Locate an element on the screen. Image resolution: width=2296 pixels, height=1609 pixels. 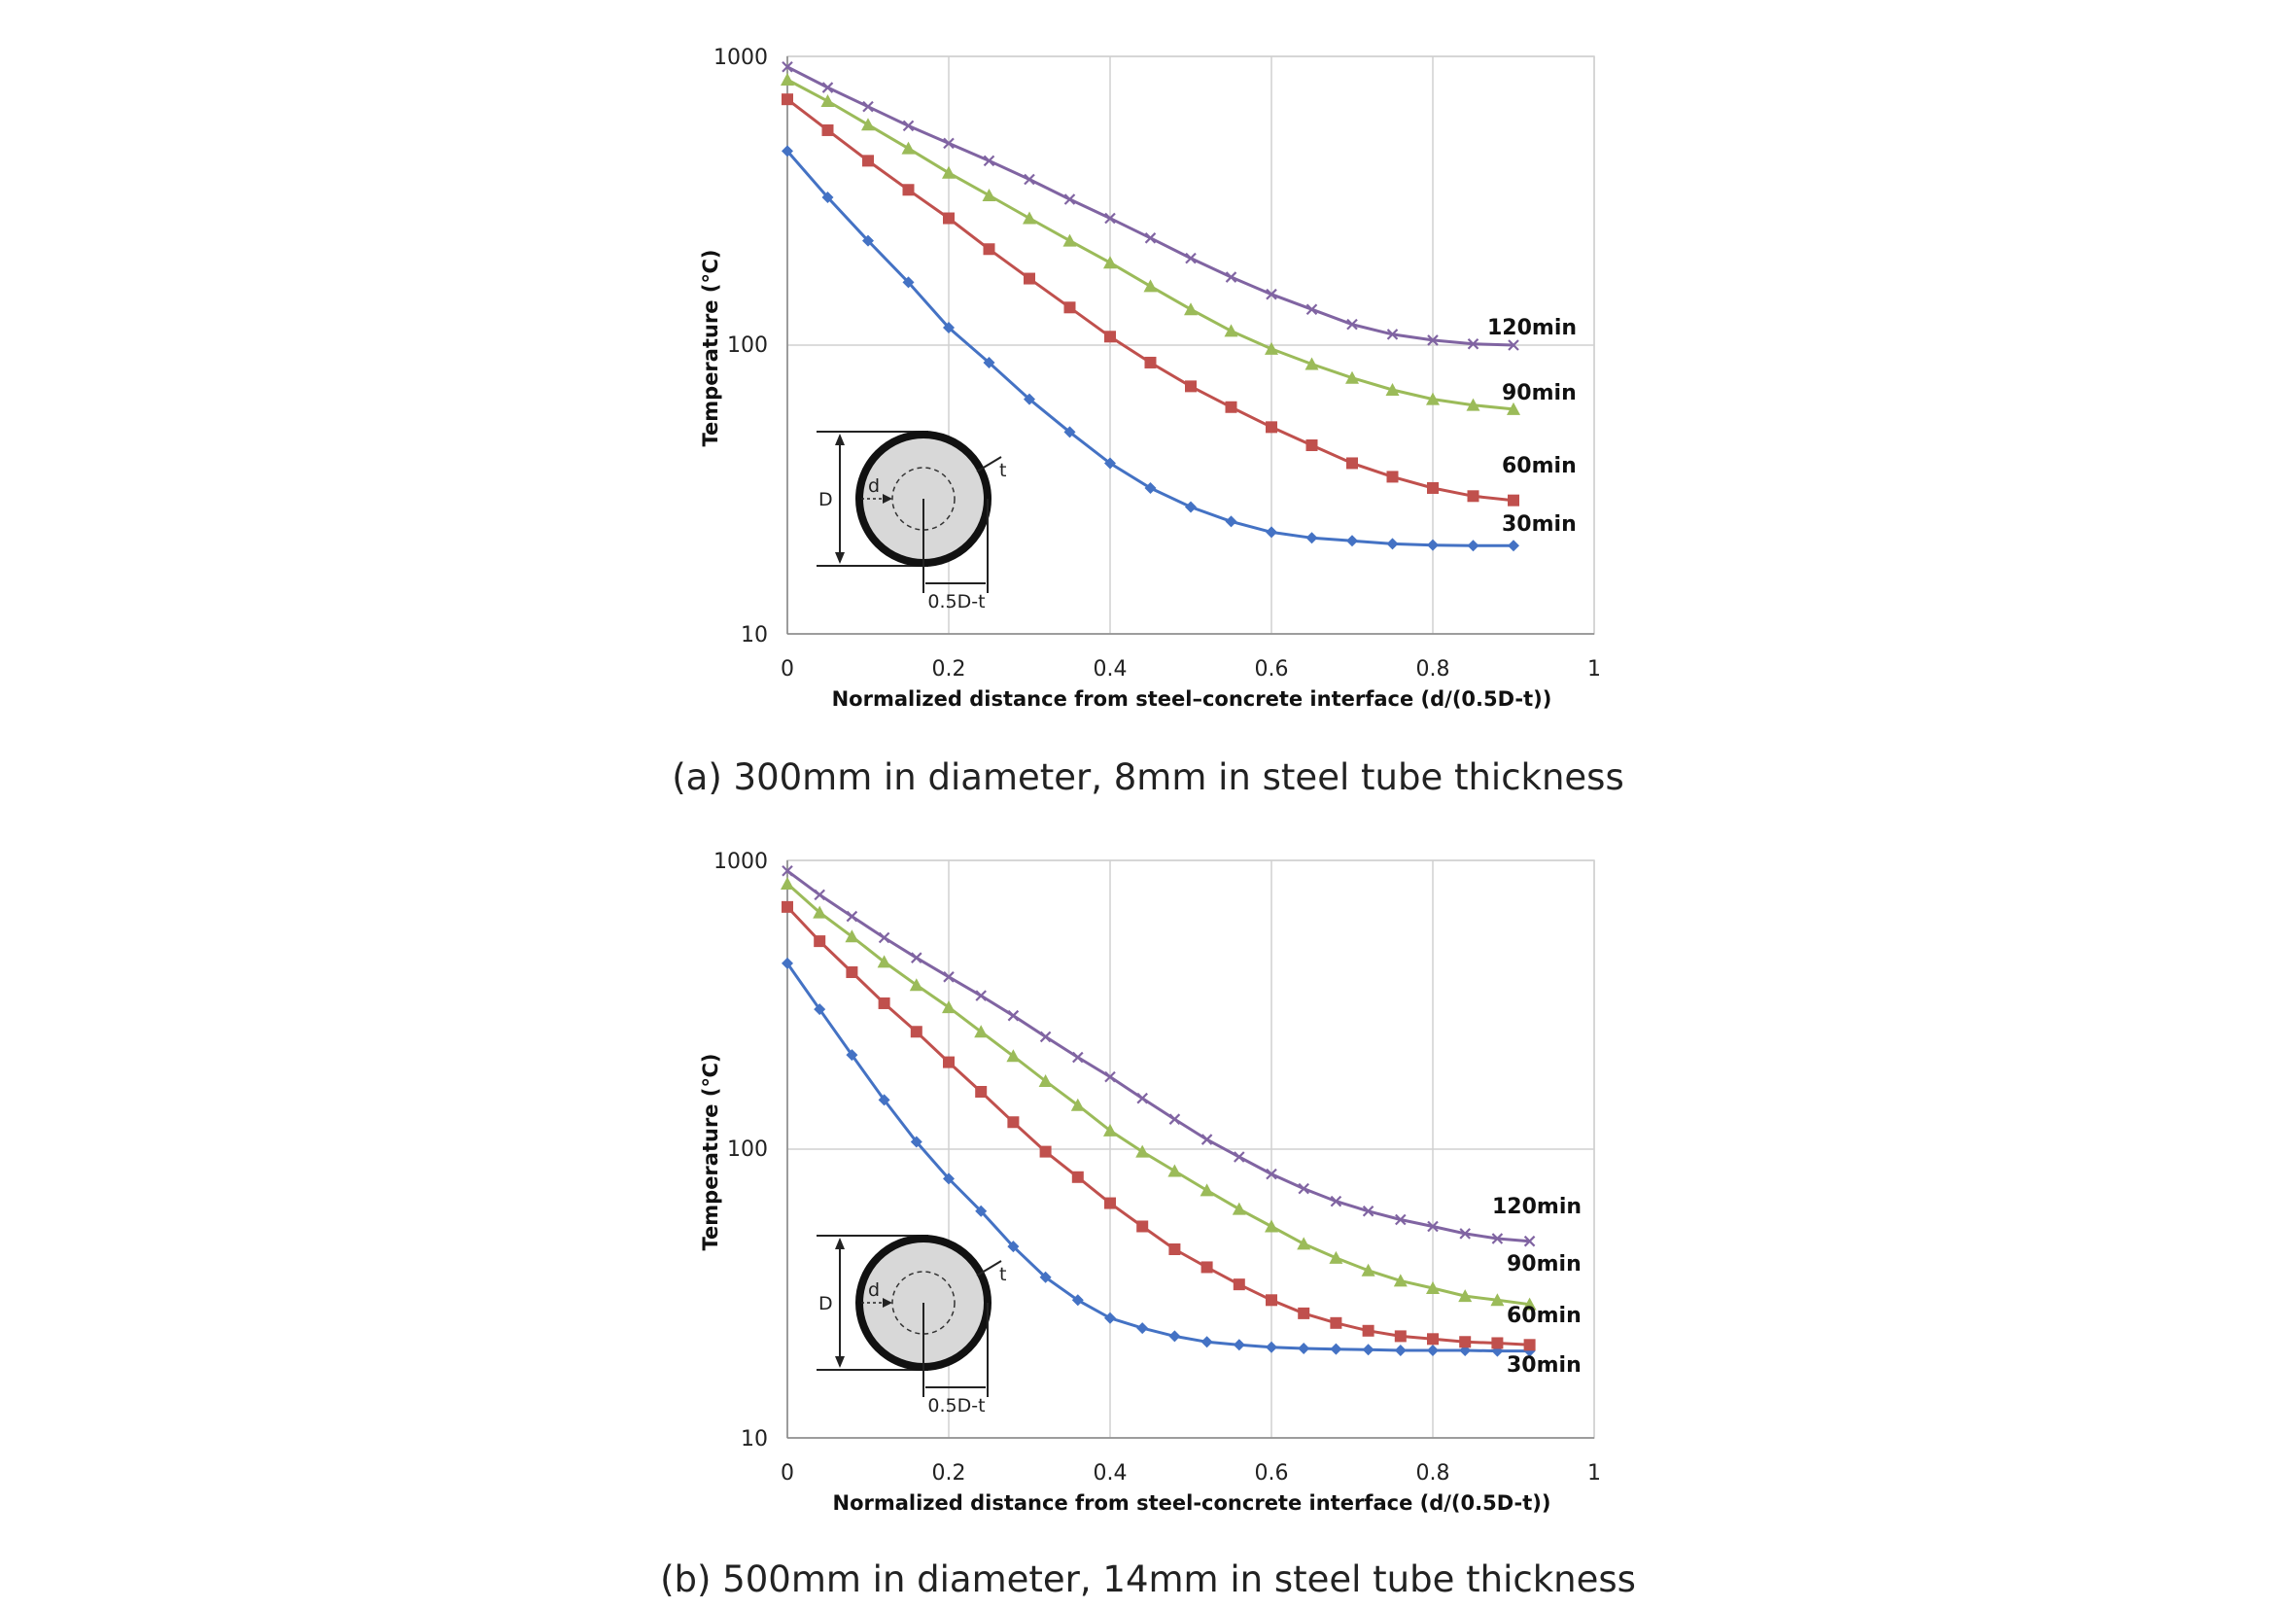
inset-label-t: t is located at coordinates (1002, 470).